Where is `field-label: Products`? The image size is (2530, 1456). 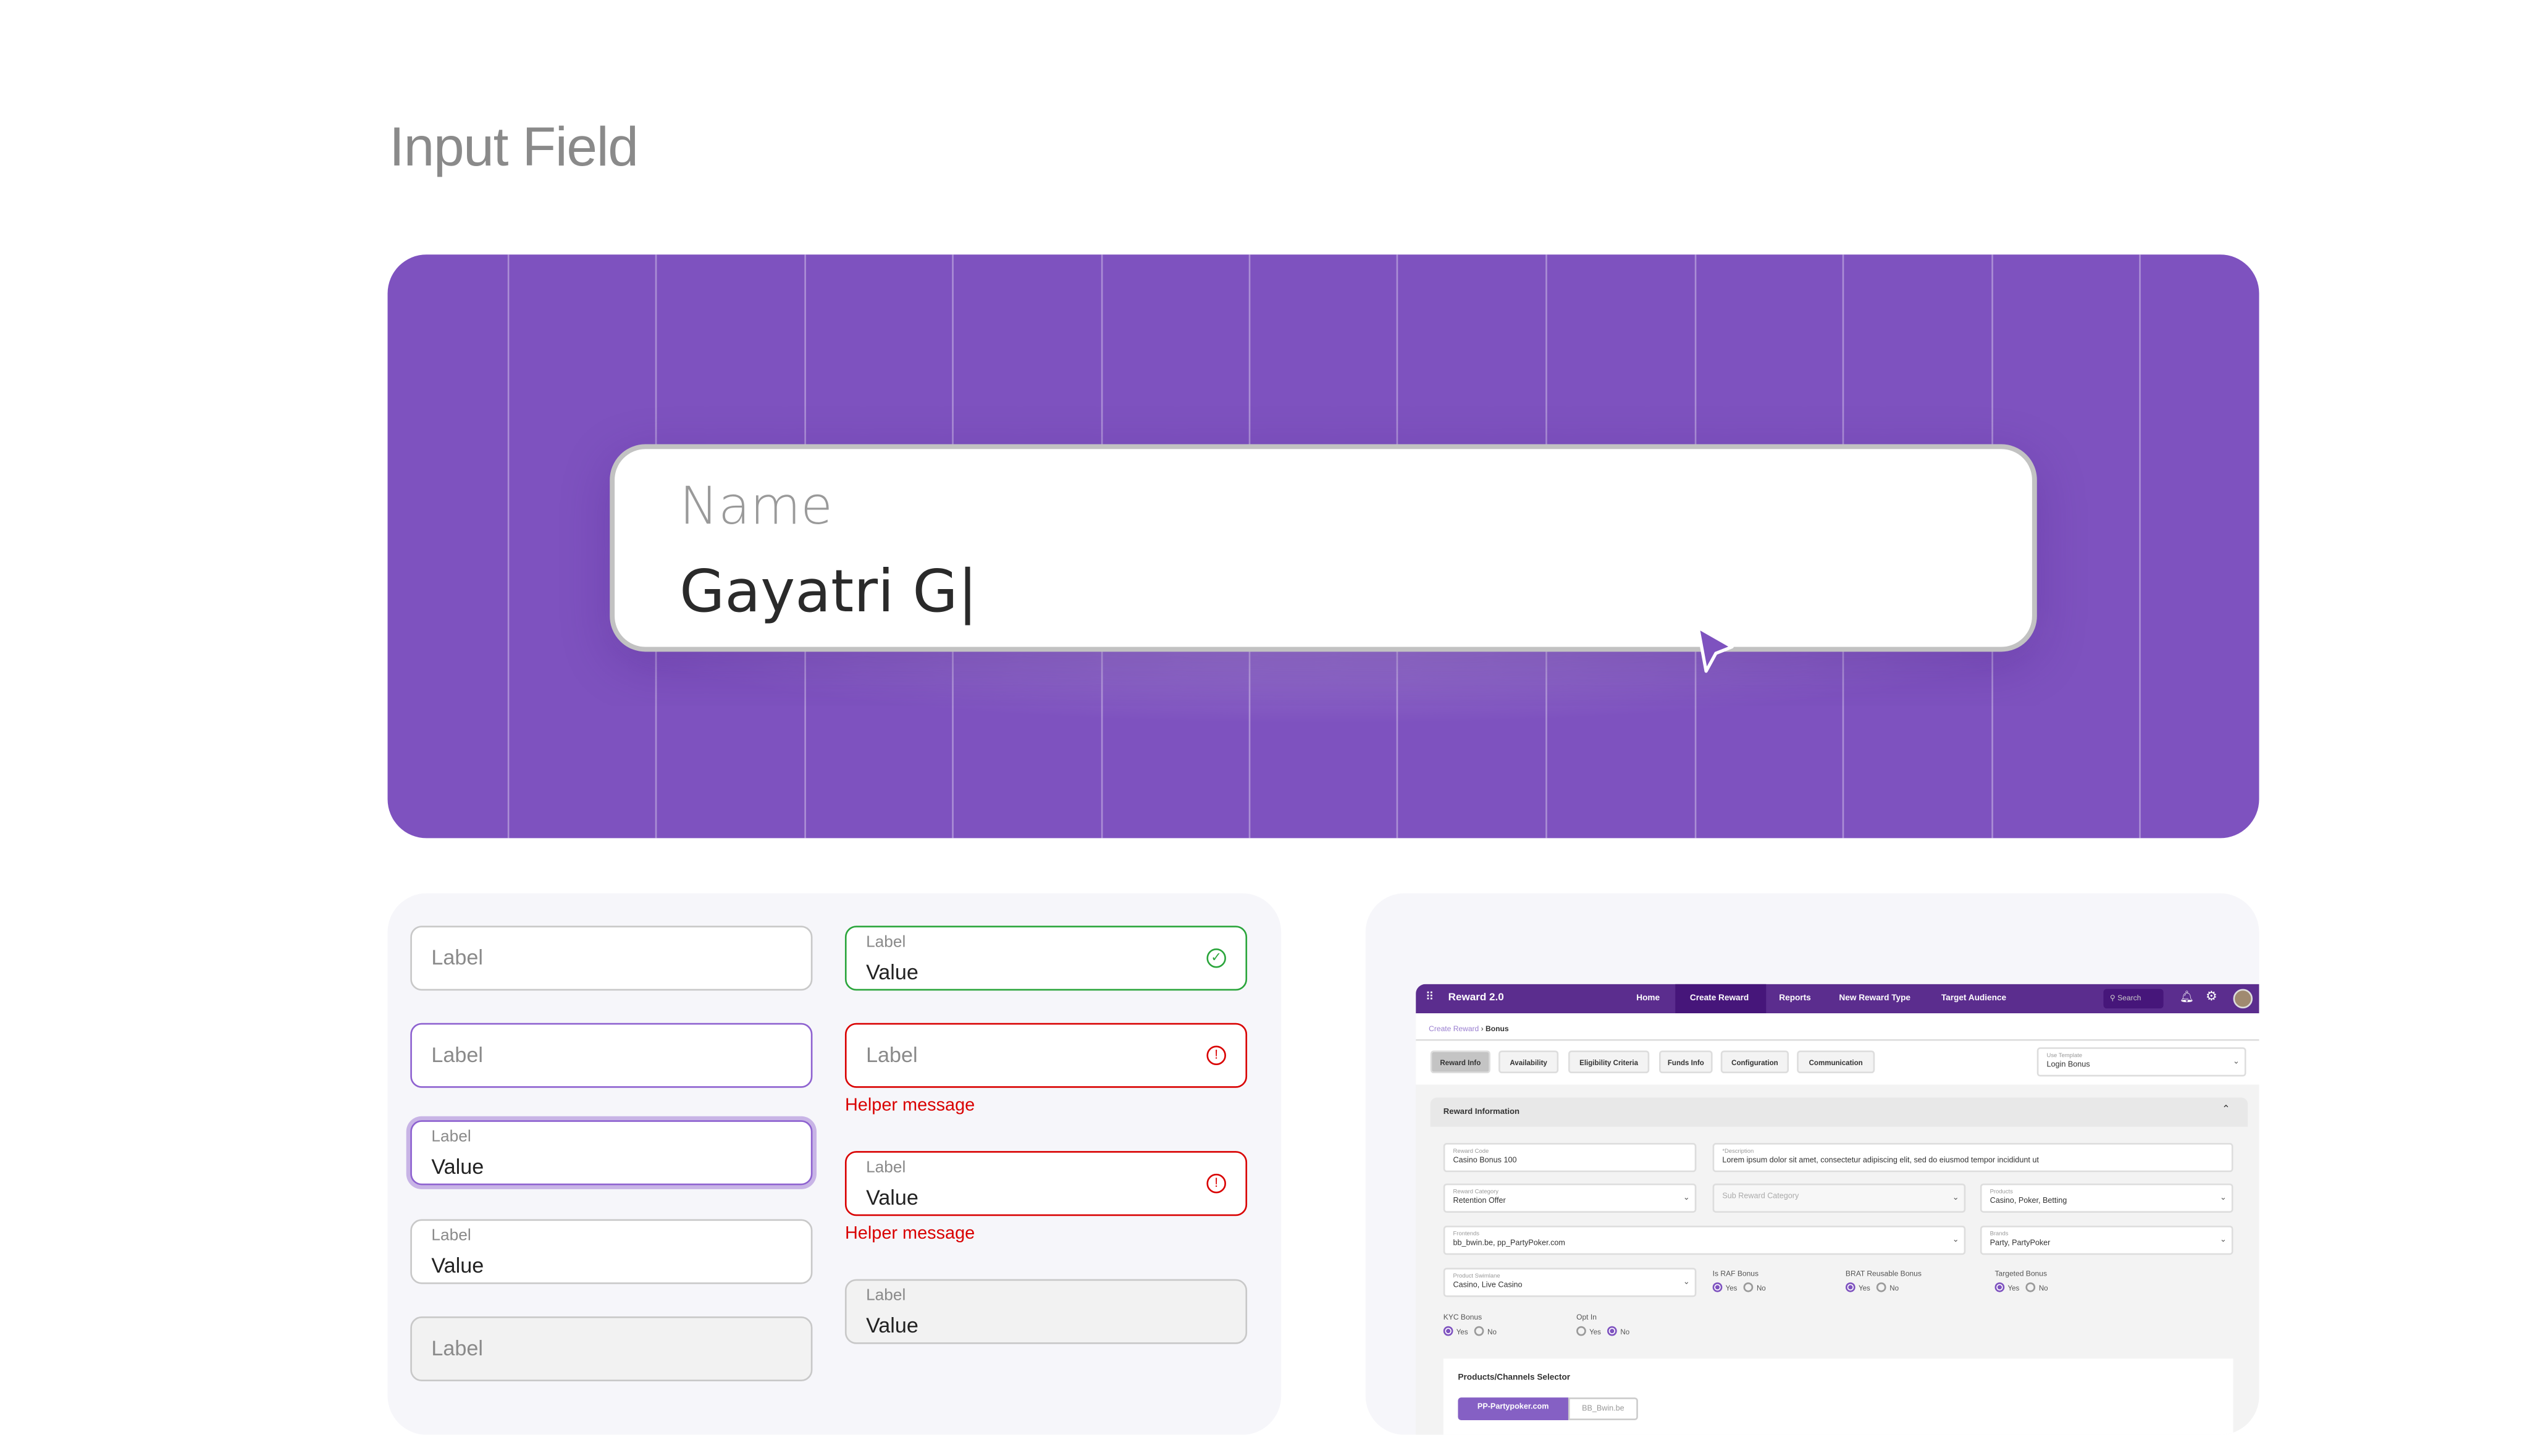
field-label: Products is located at coordinates (2001, 1191).